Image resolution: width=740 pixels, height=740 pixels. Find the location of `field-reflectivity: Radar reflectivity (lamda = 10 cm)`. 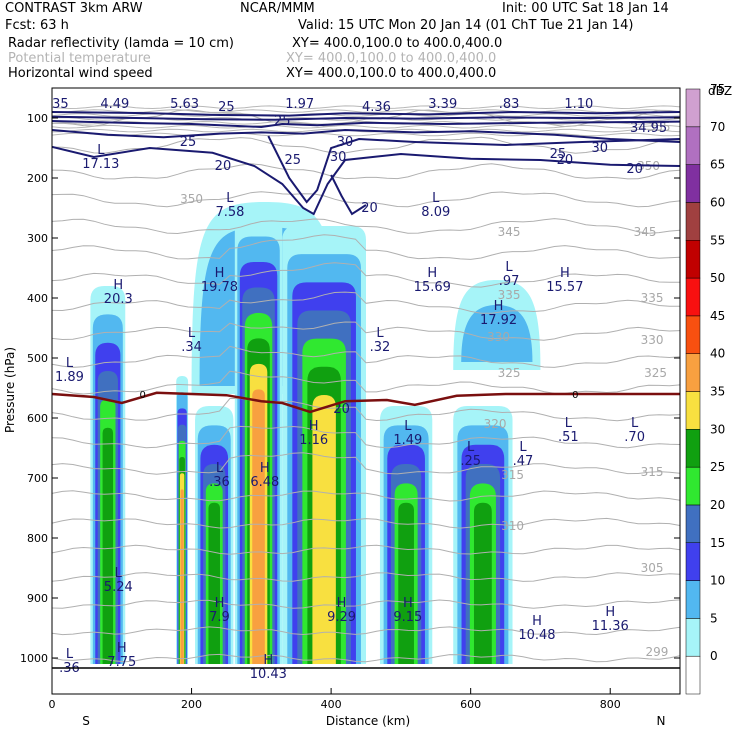

field-reflectivity: Radar reflectivity (lamda = 10 cm) is located at coordinates (121, 43).